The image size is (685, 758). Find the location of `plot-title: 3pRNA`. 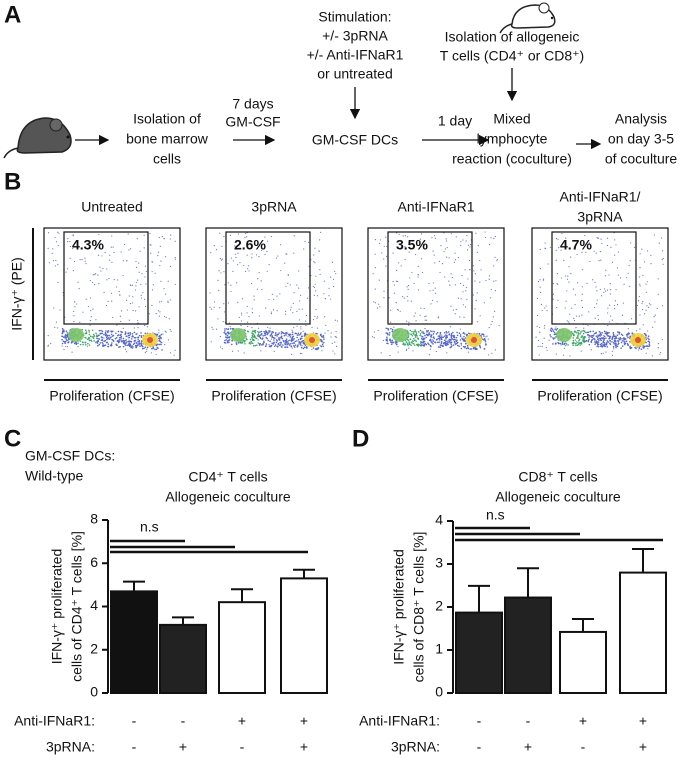

plot-title: 3pRNA is located at coordinates (600, 217).